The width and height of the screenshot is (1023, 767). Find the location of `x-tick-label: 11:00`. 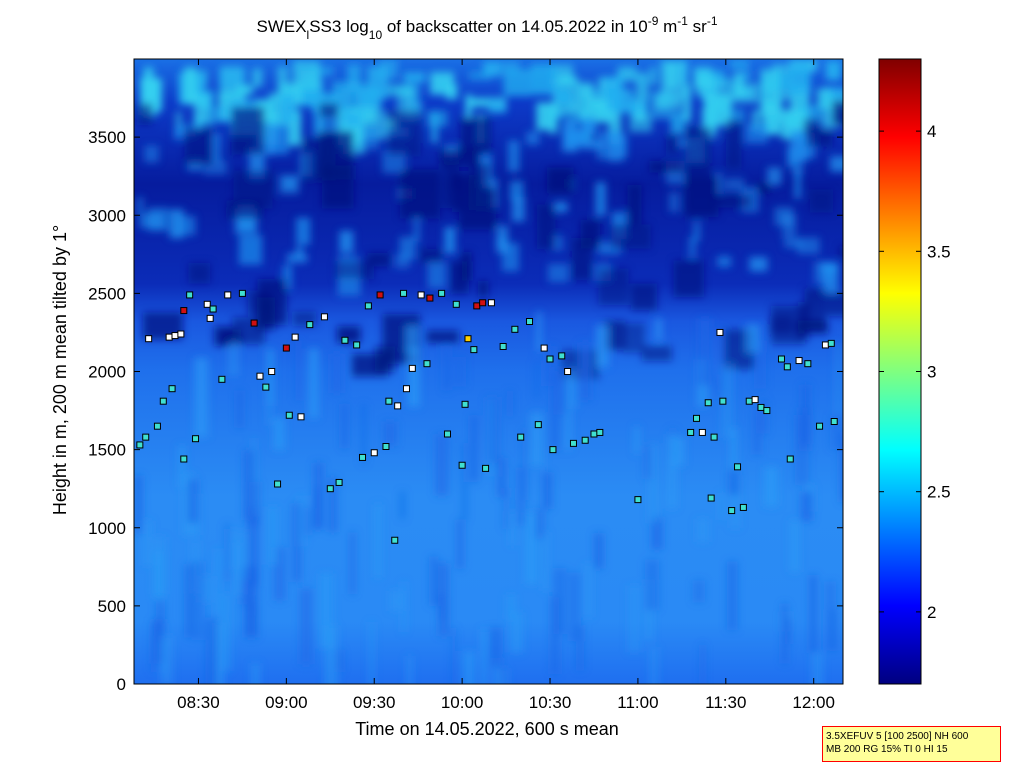

x-tick-label: 11:00 is located at coordinates (637, 702).